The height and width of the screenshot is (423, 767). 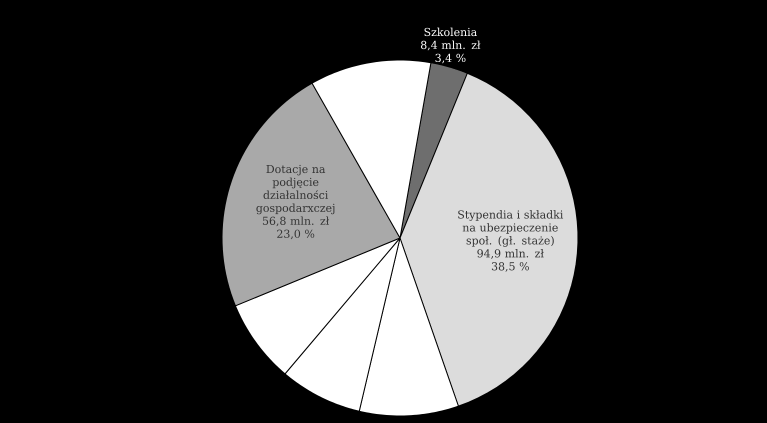 I want to click on text: 56,8 mln. zł, so click(x=296, y=221).